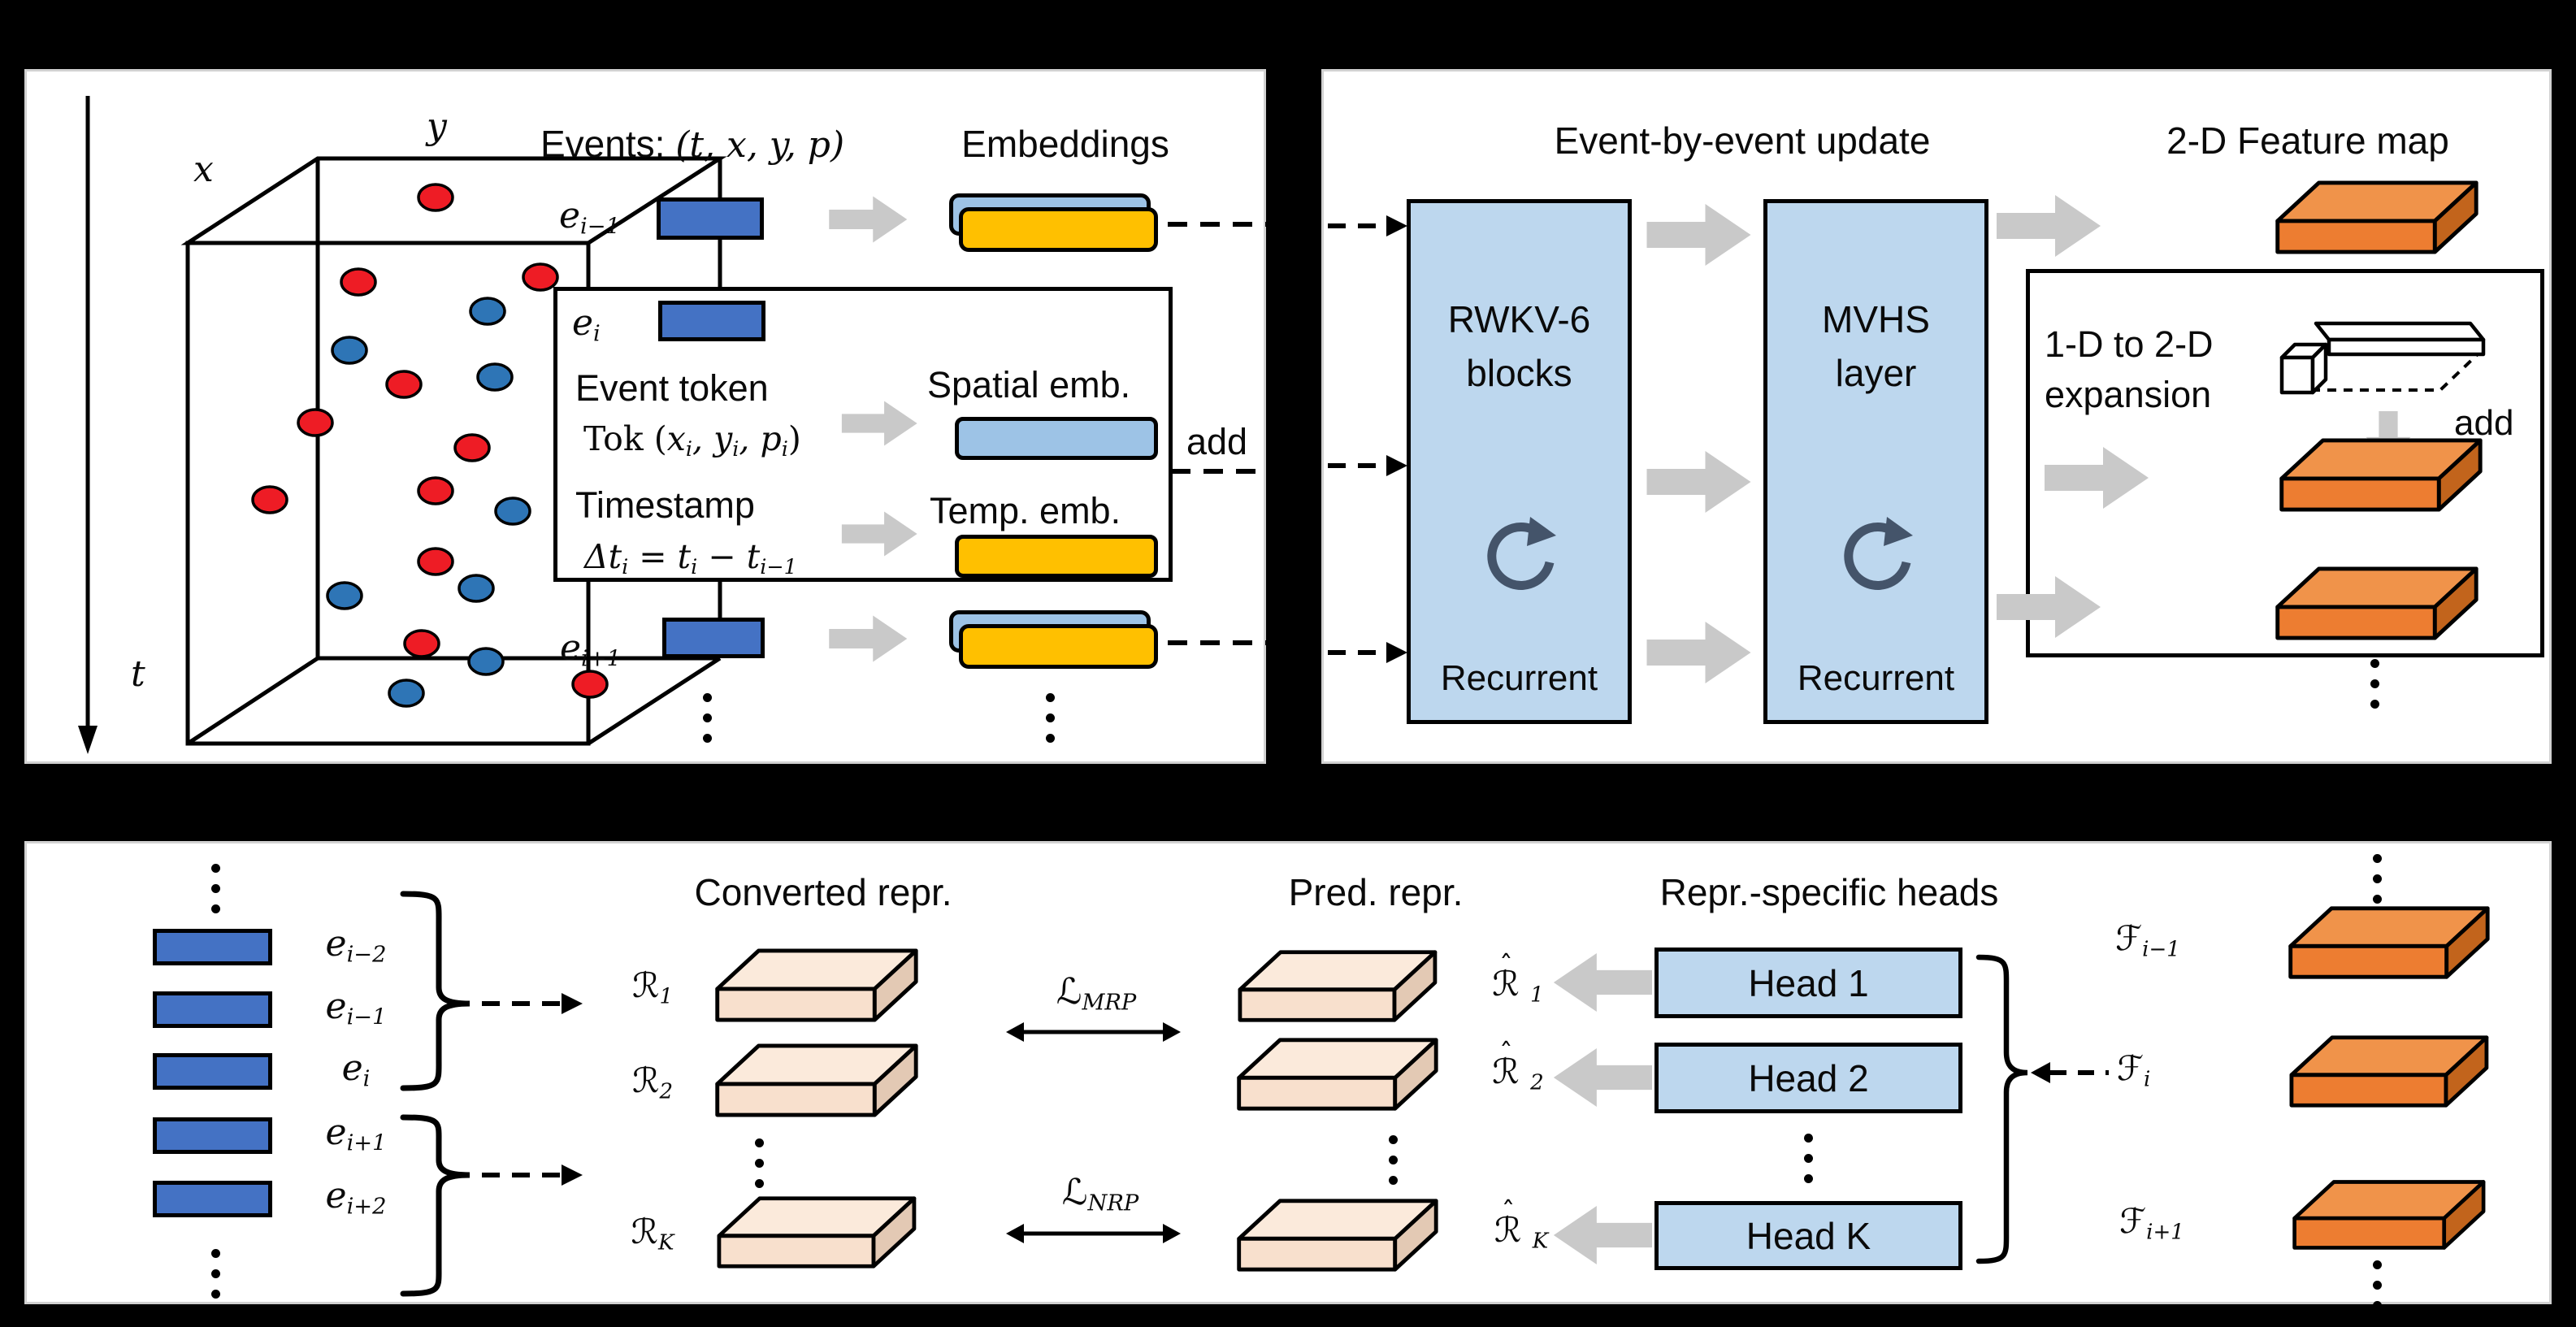 This screenshot has width=2576, height=1327. What do you see at coordinates (1518, 1066) in the screenshot?
I see `pred-repr-label: ℛ ˆ 2` at bounding box center [1518, 1066].